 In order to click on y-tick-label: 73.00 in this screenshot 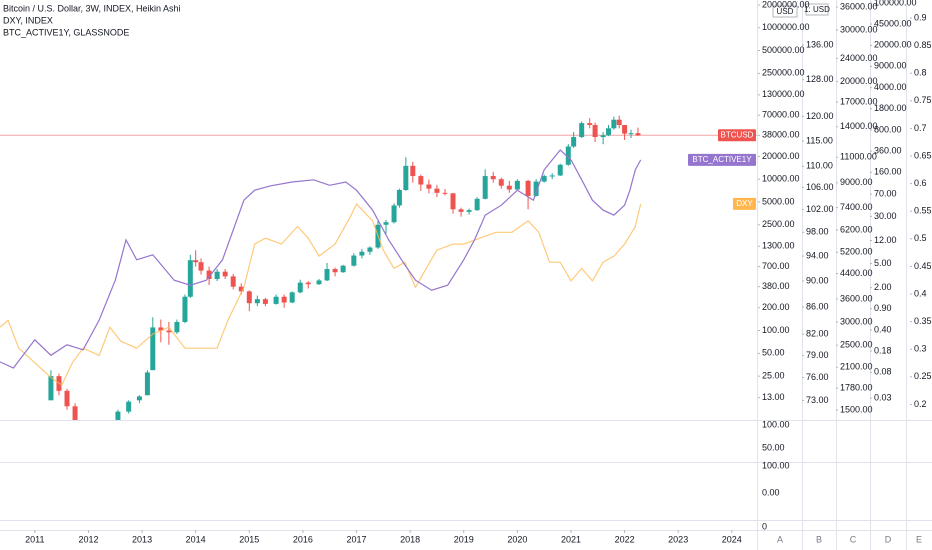, I will do `click(817, 400)`.